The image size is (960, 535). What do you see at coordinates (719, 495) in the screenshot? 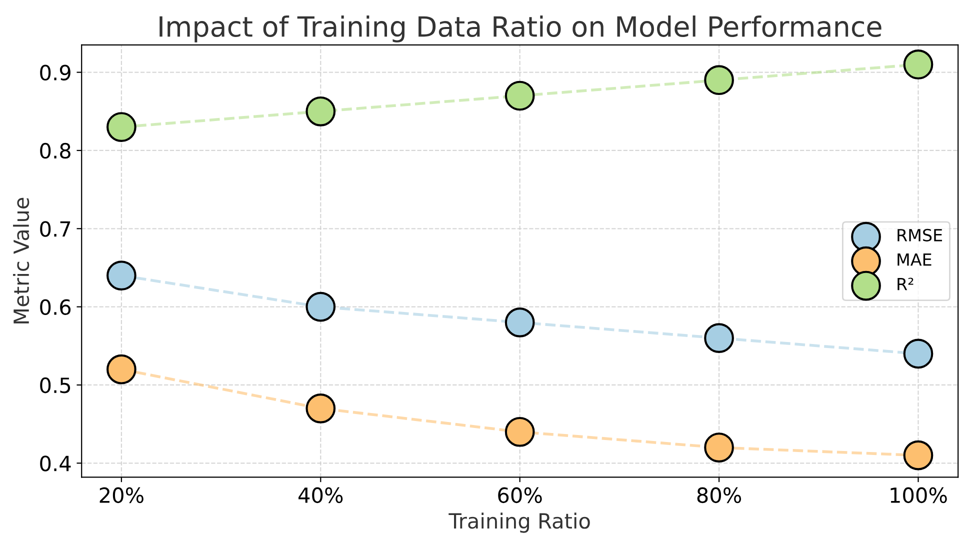
I see `x-tick-label: 80%` at bounding box center [719, 495].